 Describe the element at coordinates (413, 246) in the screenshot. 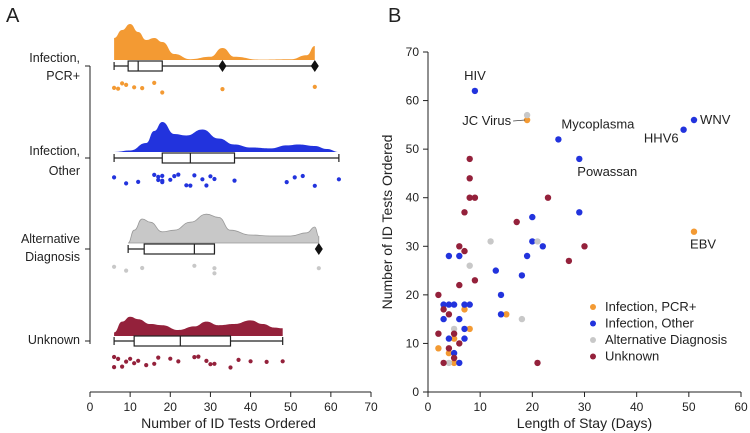

I see `y-tick-label: 30` at that location.